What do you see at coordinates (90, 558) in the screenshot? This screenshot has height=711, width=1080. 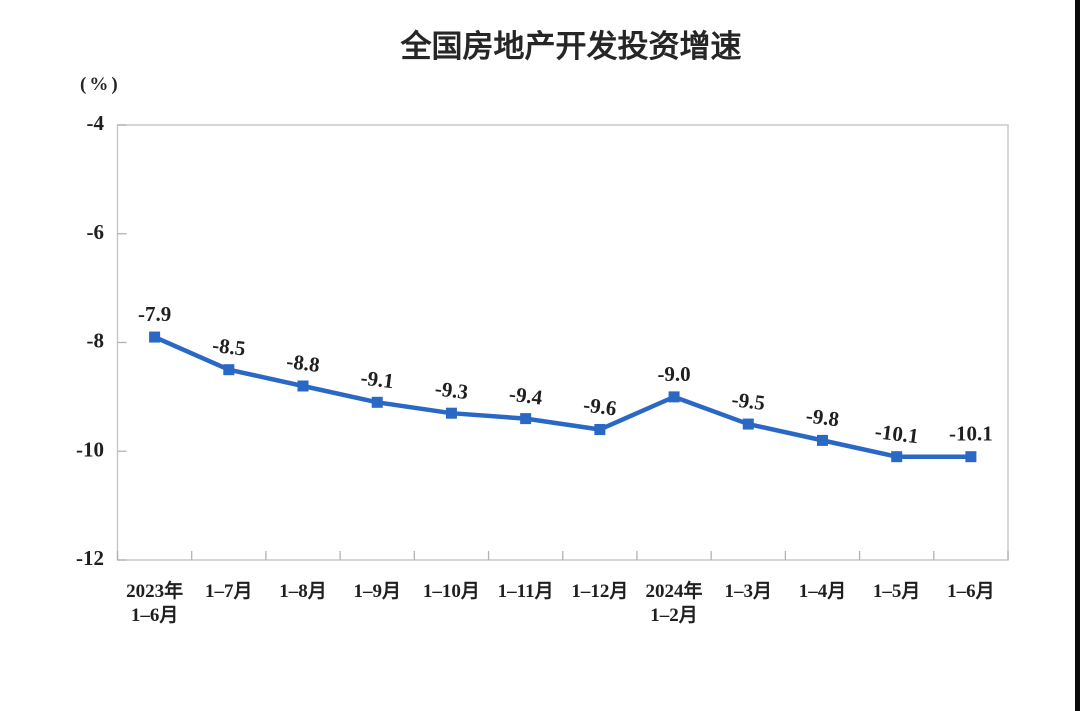 I see `y-axis-tick-label: -12` at bounding box center [90, 558].